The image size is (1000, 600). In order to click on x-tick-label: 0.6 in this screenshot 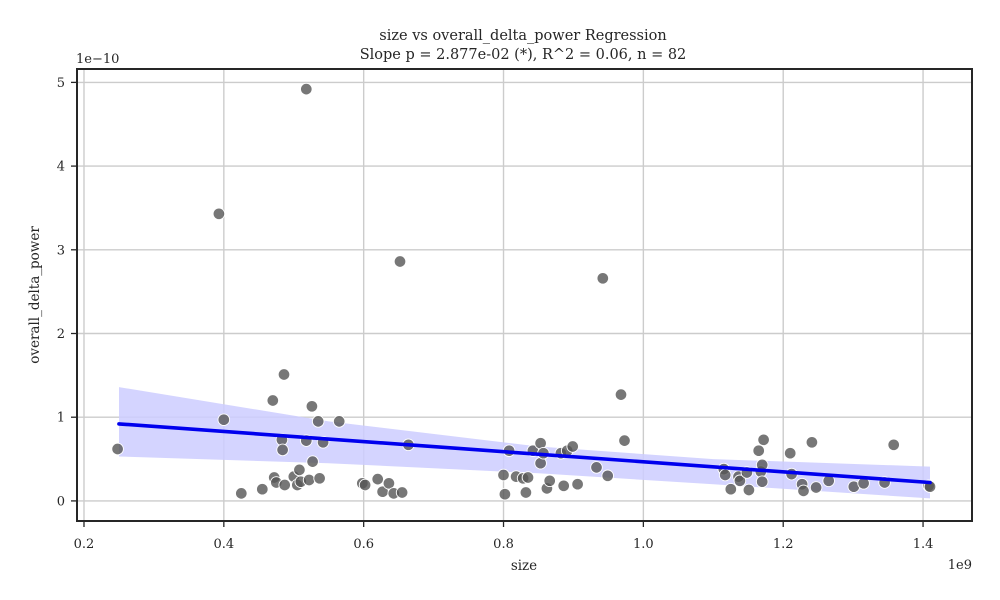, I will do `click(363, 544)`.